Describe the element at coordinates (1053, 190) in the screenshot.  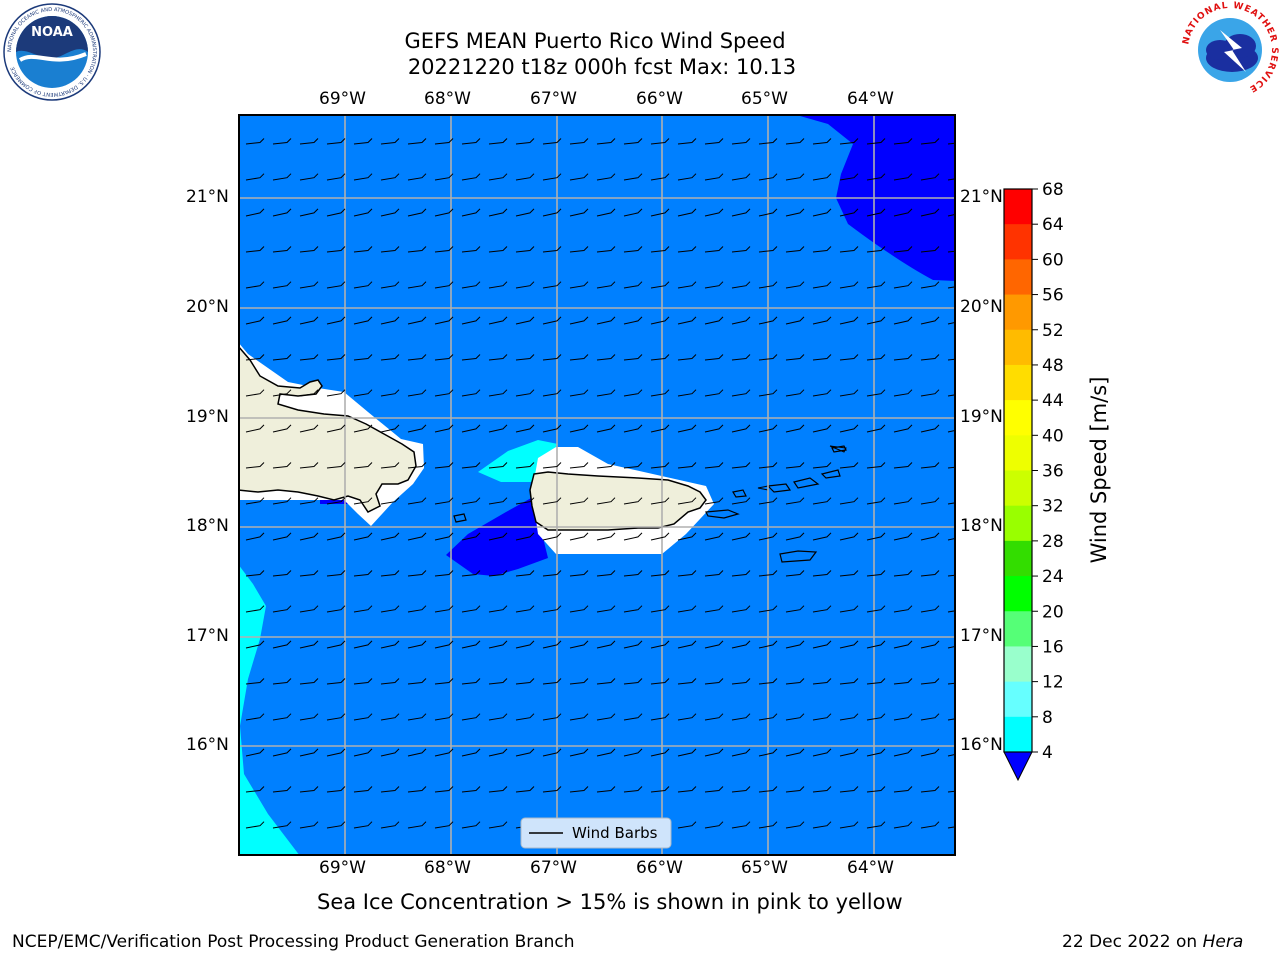
I see `colorbar-tick-label: 68` at that location.